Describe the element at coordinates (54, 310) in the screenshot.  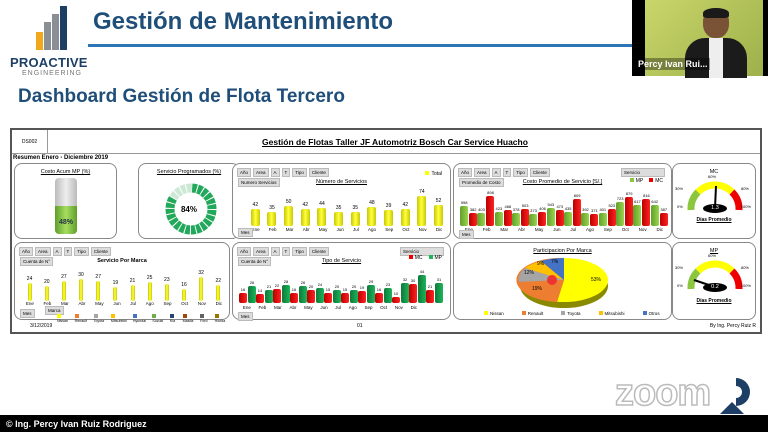
I see `marca-filter: Marca` at that location.